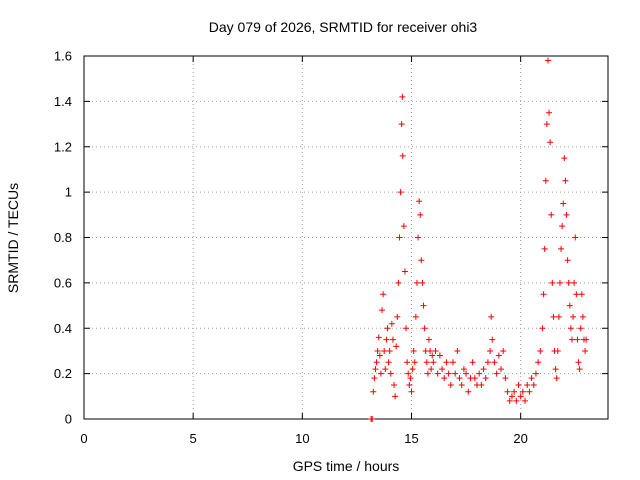 The image size is (640, 480). I want to click on y-axis-title: SRMTID / TECUs, so click(13, 238).